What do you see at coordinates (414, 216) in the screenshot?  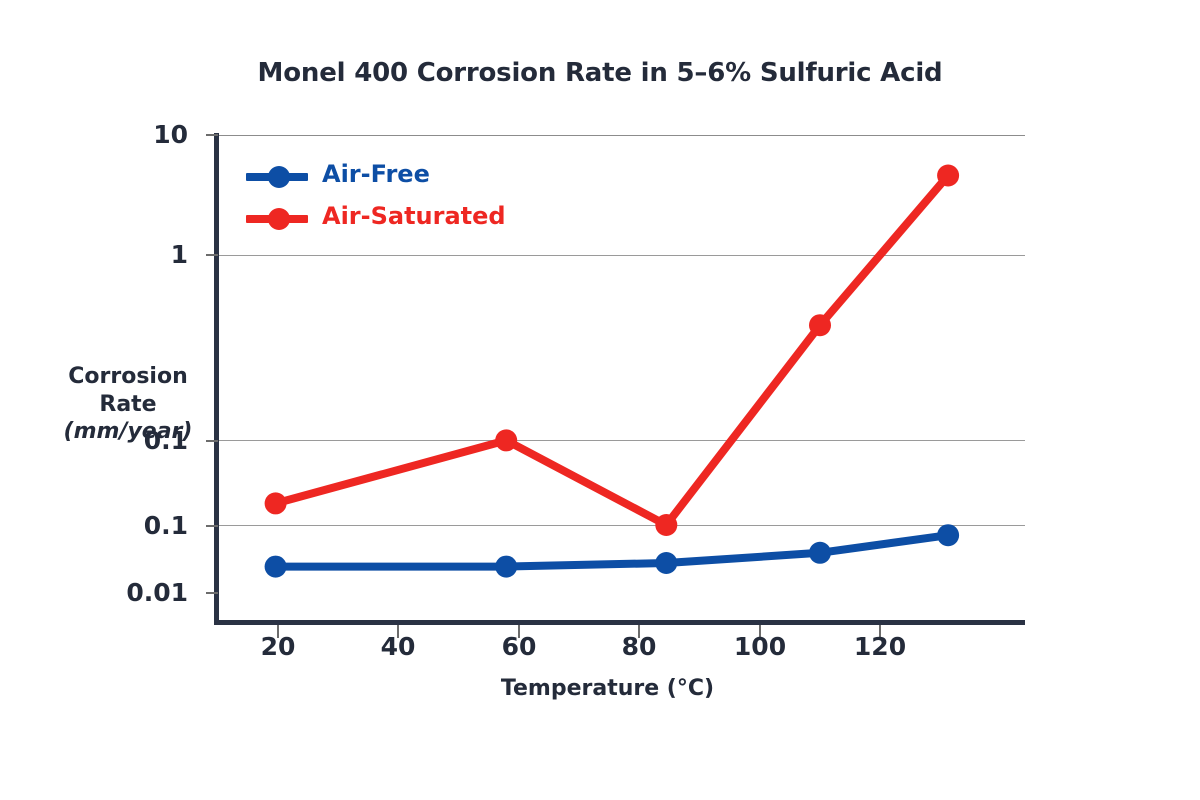 I see `legend-label-air-saturated: Air-Saturated` at bounding box center [414, 216].